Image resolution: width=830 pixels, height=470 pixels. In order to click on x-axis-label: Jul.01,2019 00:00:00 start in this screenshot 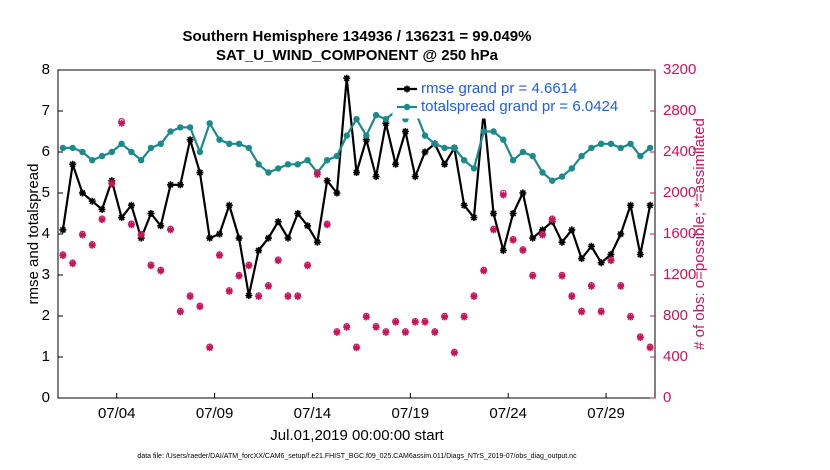, I will do `click(357, 435)`.